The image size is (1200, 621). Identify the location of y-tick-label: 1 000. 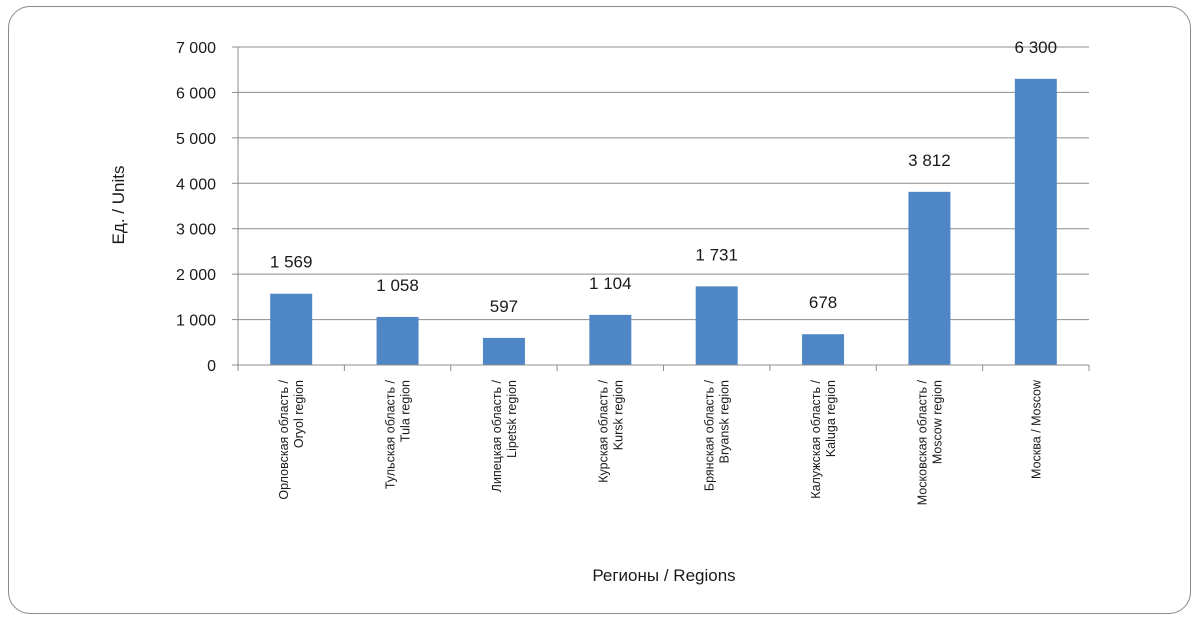
(196, 321).